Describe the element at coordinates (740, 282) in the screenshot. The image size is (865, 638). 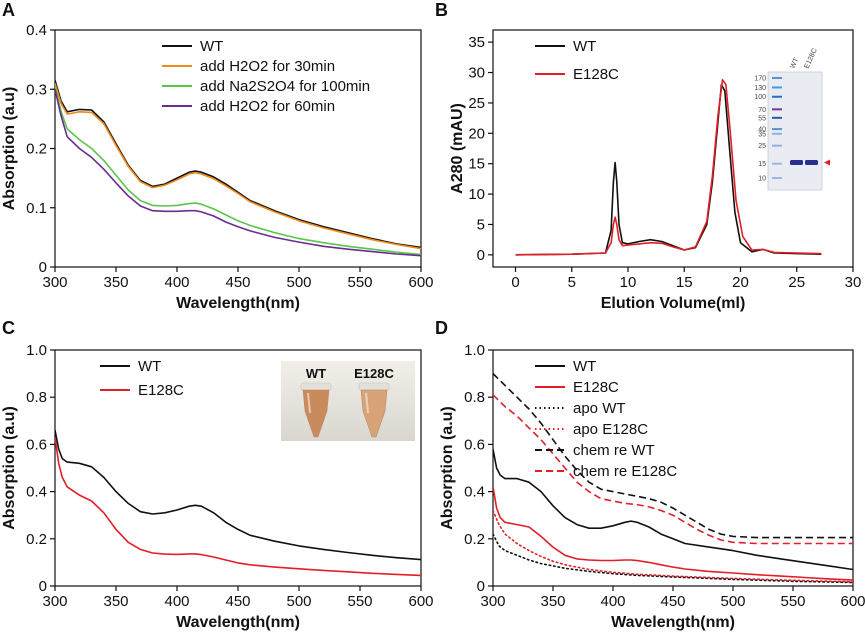
I see `x-tick-label-b: 20` at that location.